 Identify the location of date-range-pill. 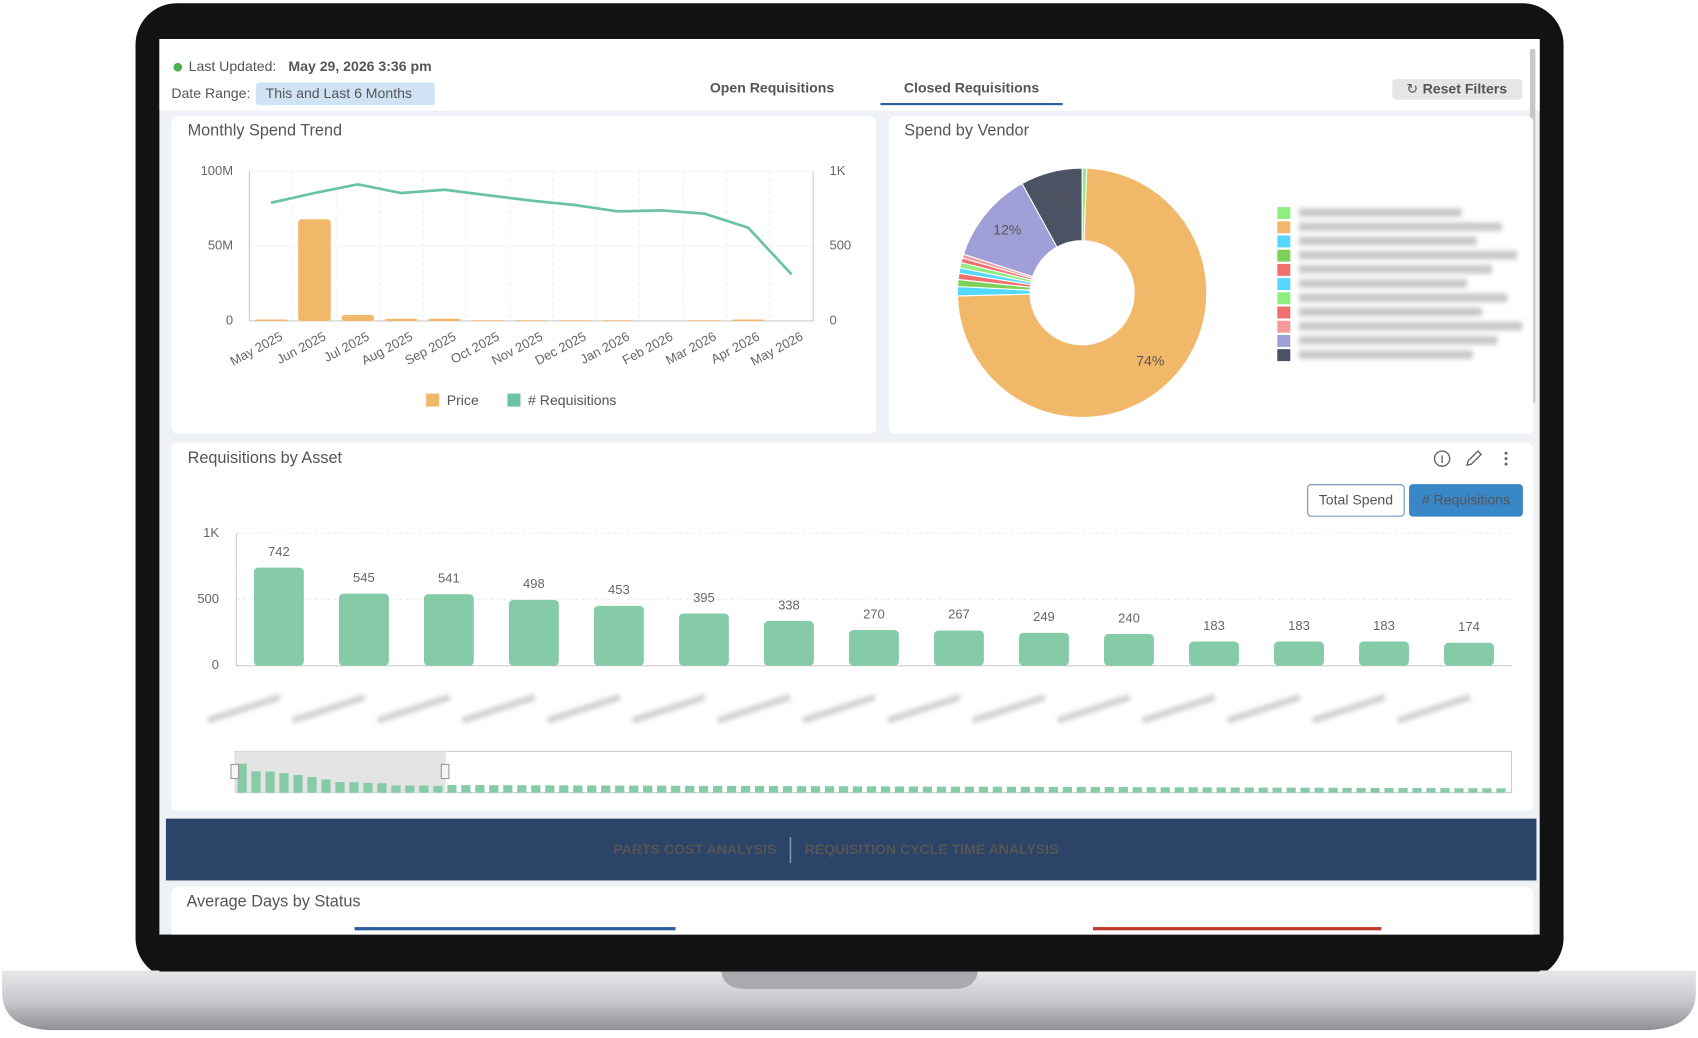
(345, 94).